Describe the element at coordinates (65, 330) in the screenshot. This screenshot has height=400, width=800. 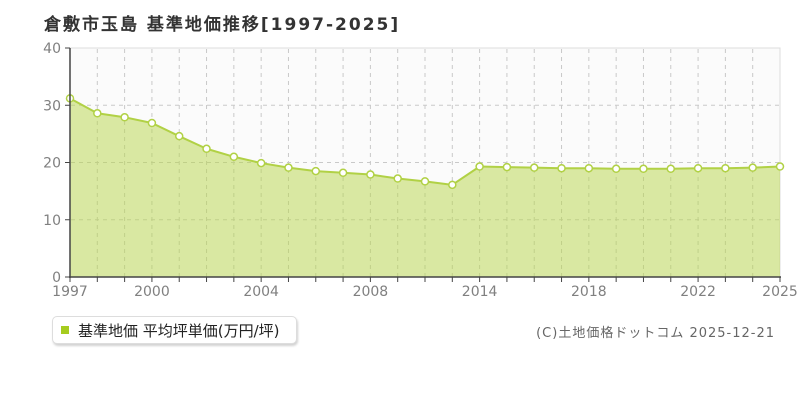
I see `legend-marker-icon` at that location.